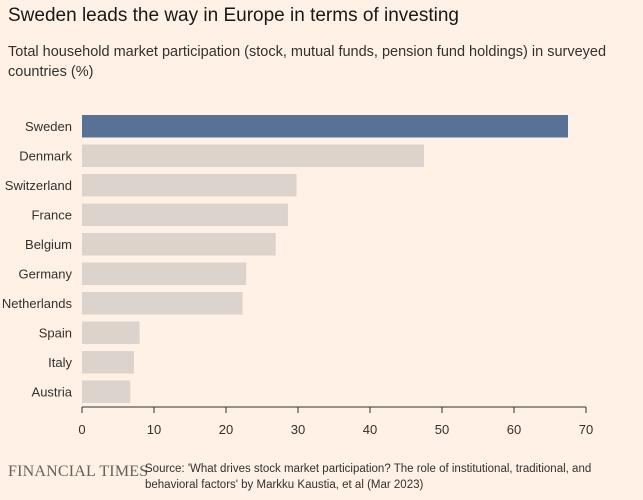  Describe the element at coordinates (298, 429) in the screenshot. I see `x-tick-label-30: 30` at that location.